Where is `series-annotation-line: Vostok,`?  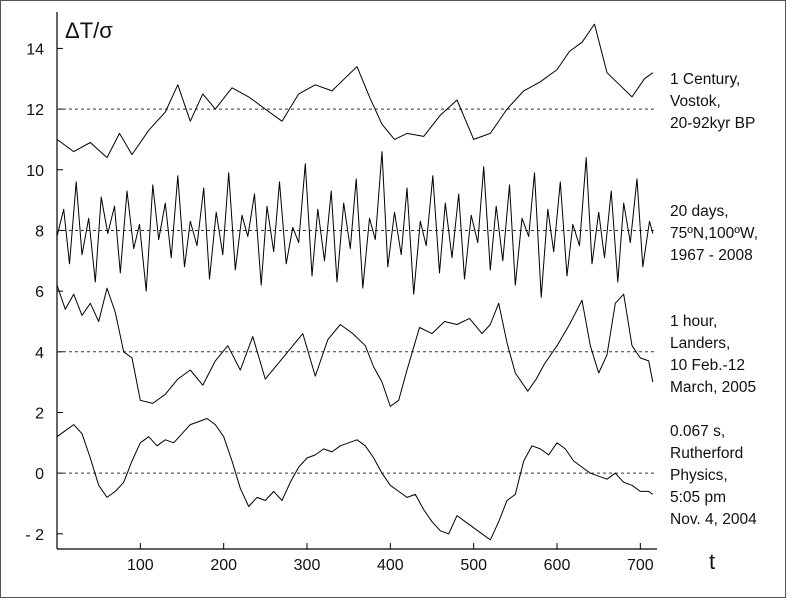
series-annotation-line: Vostok, is located at coordinates (695, 101).